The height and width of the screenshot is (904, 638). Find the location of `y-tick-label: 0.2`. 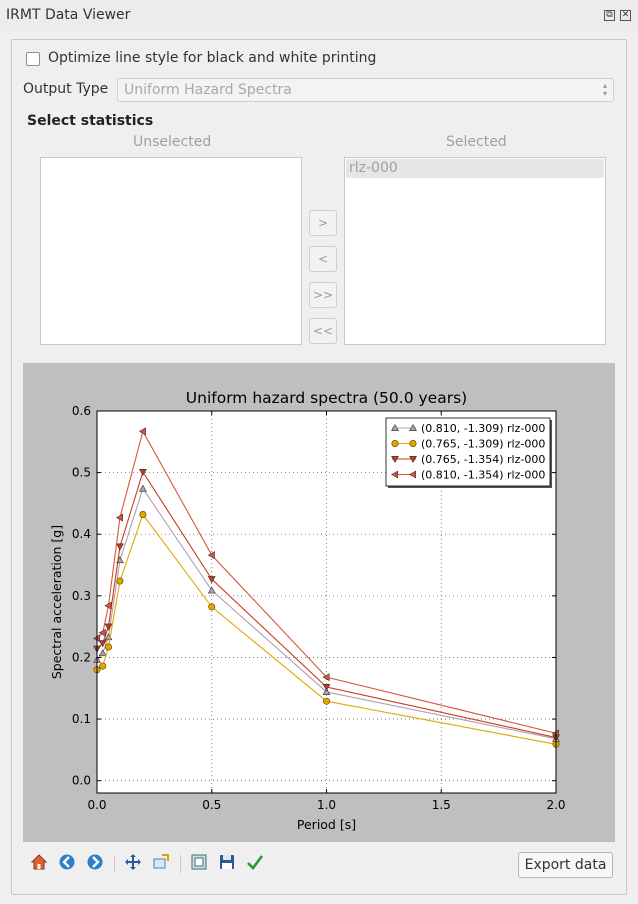

y-tick-label: 0.2 is located at coordinates (81, 657).